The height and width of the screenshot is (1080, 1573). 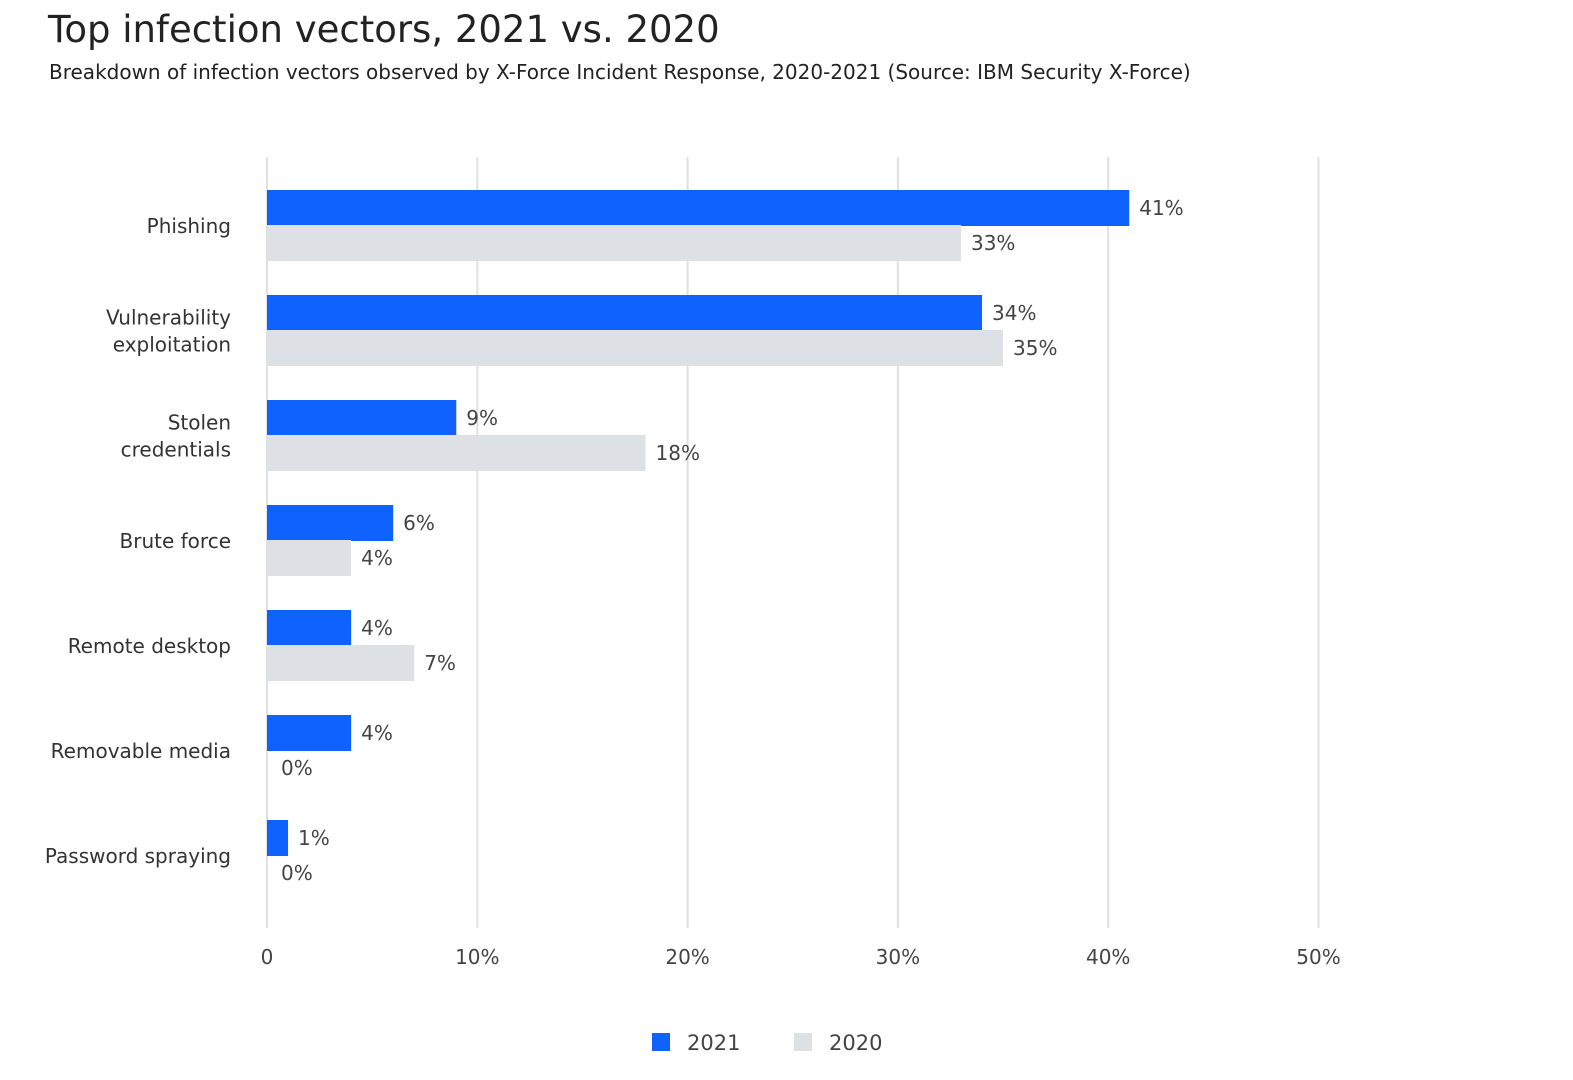 I want to click on x-tick-label: 30%, so click(x=898, y=957).